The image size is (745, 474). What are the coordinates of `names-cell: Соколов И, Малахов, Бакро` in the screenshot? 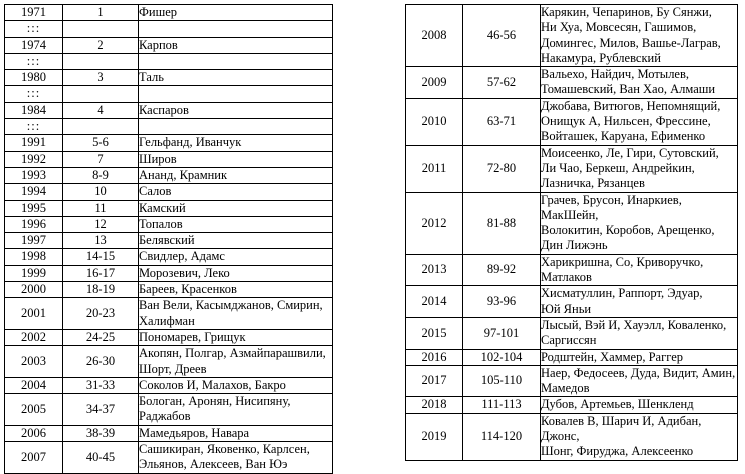 It's located at (235, 385).